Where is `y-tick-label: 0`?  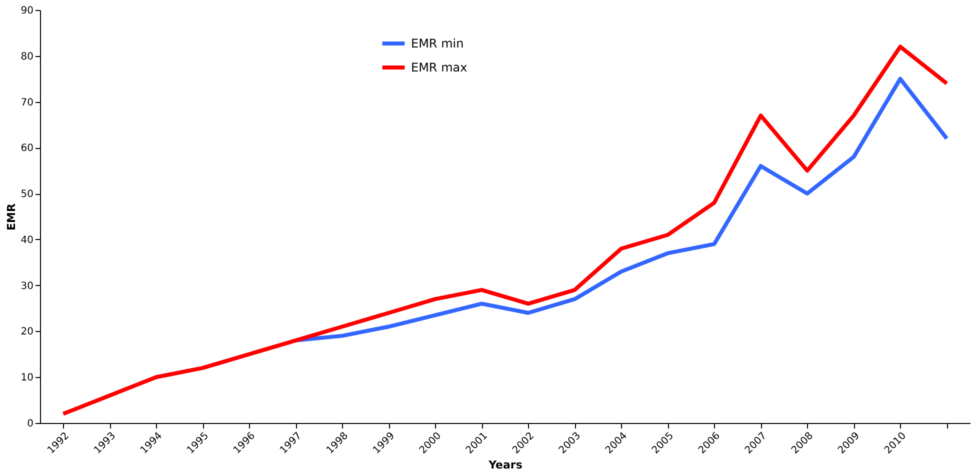 y-tick-label: 0 is located at coordinates (30, 424).